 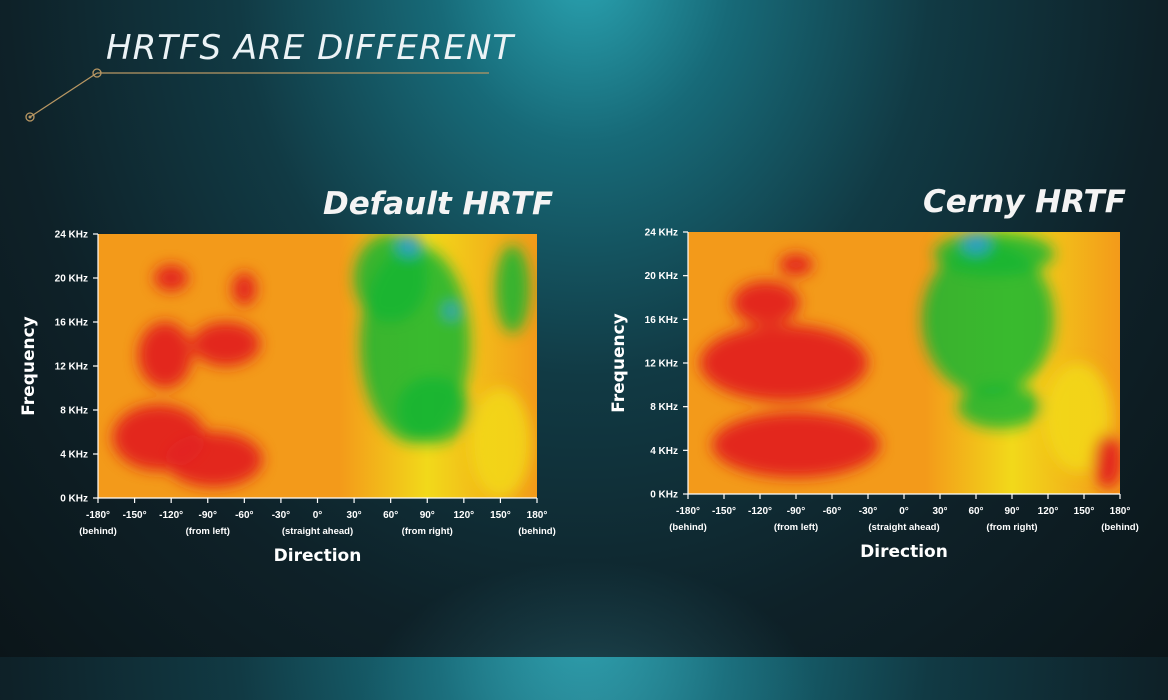 What do you see at coordinates (257, 95) in the screenshot?
I see `title-decoration` at bounding box center [257, 95].